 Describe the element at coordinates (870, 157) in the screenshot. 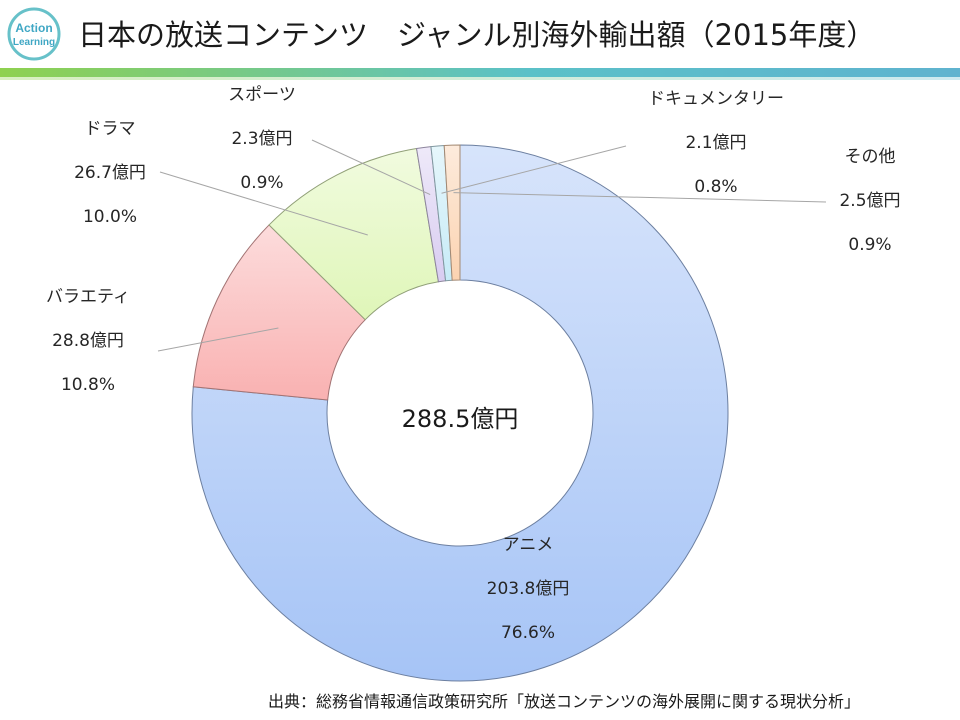

I see `slice-5-name-label: その他` at that location.